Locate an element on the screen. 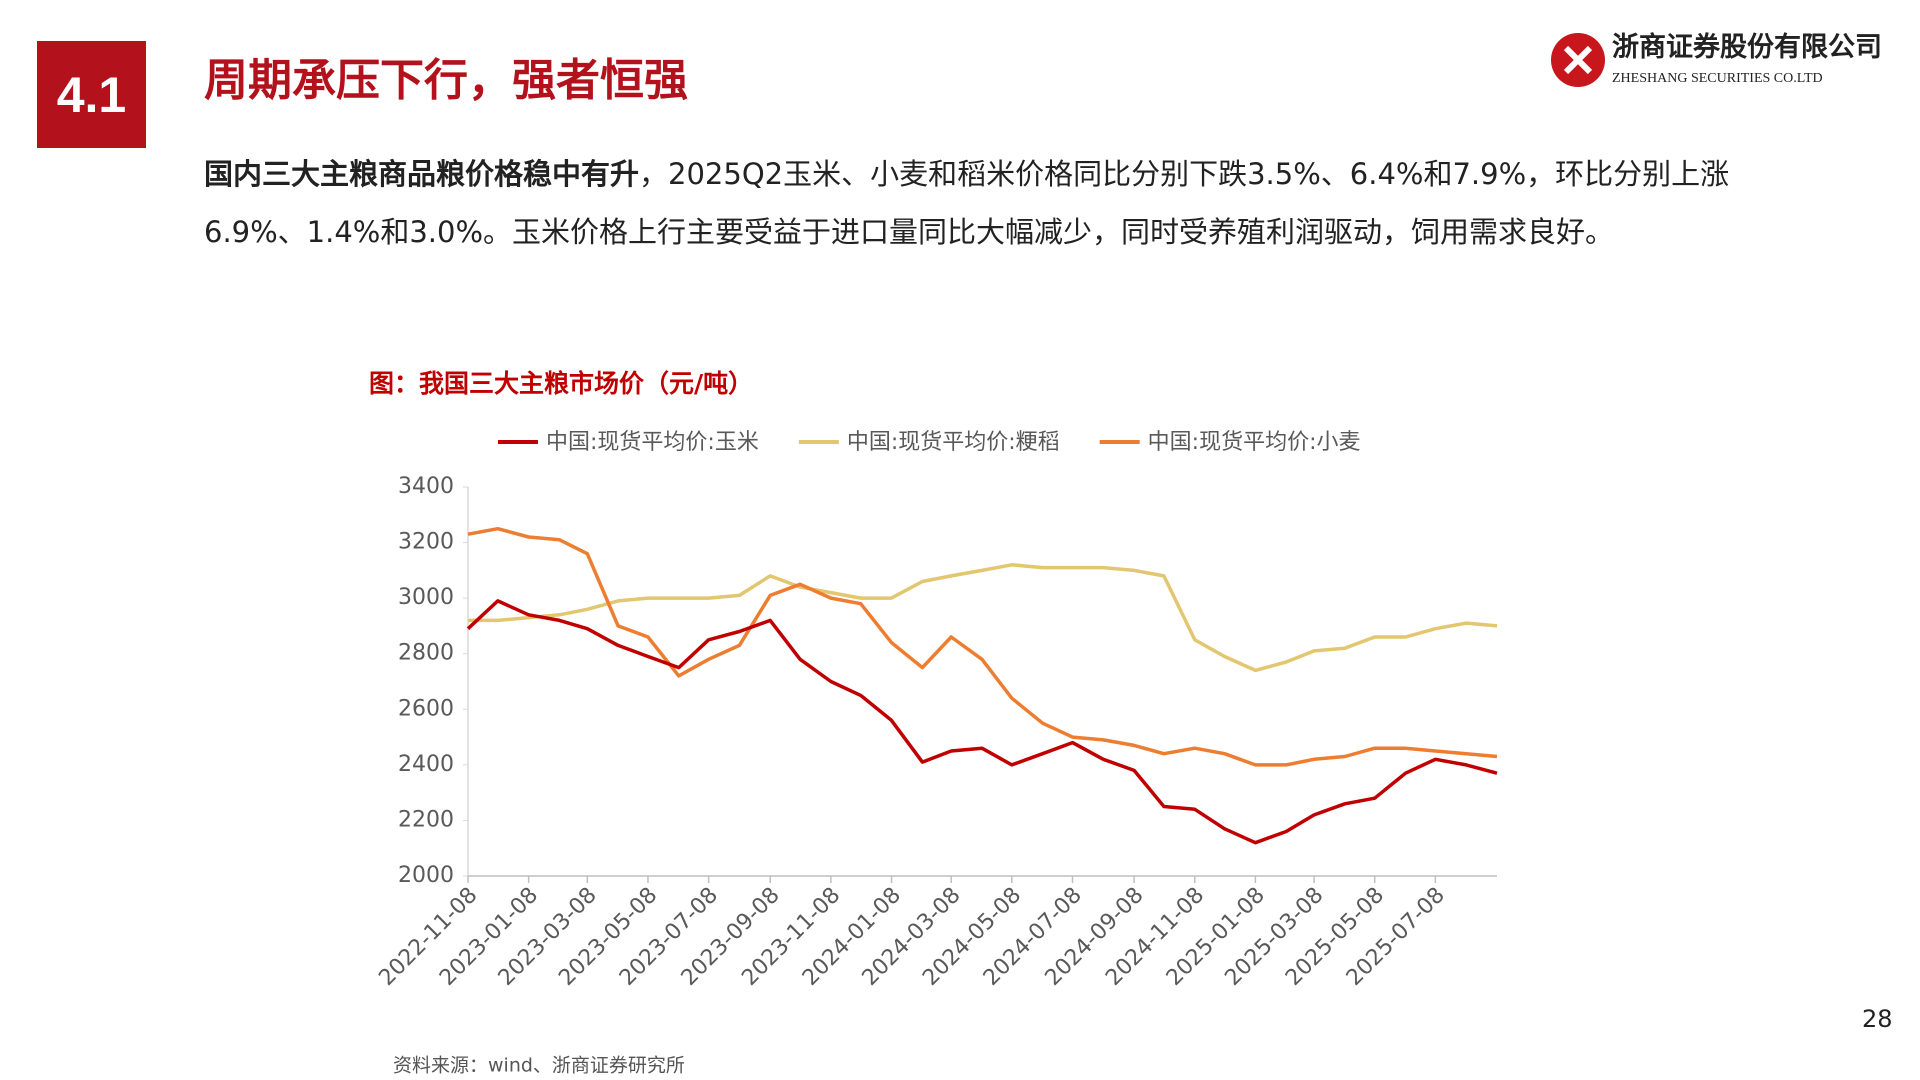 The width and height of the screenshot is (1920, 1080). chart-title: 图：我国三大主粮市场价（元/吨） is located at coordinates (561, 383).